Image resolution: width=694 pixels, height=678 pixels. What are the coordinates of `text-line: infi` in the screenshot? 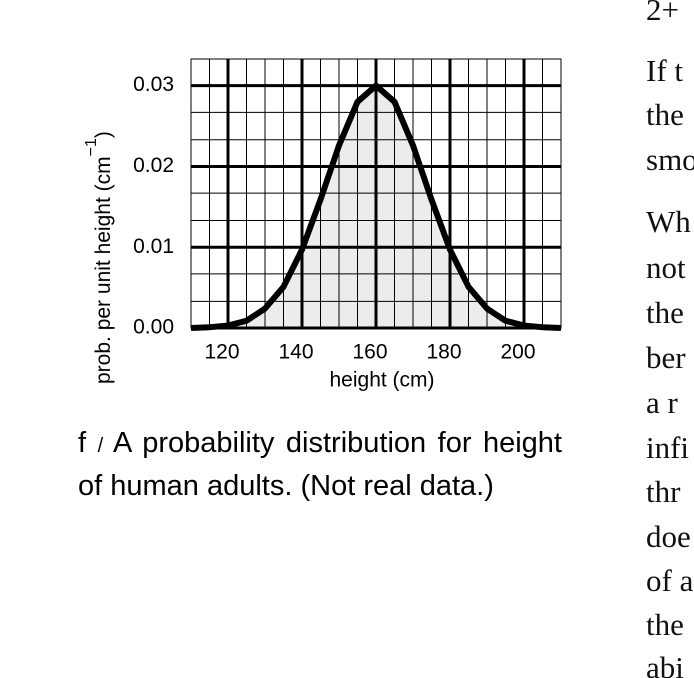 It's located at (668, 447).